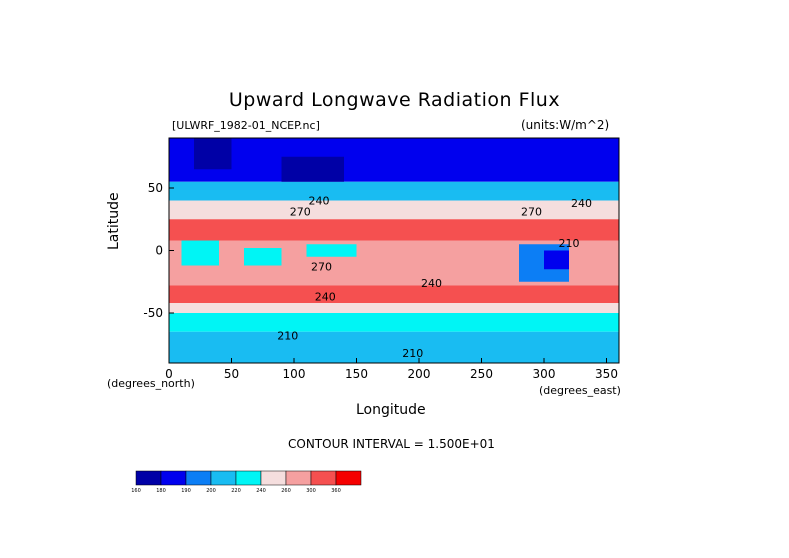 This screenshot has width=789, height=558. Describe the element at coordinates (294, 374) in the screenshot. I see `x-tick-label: 100` at that location.